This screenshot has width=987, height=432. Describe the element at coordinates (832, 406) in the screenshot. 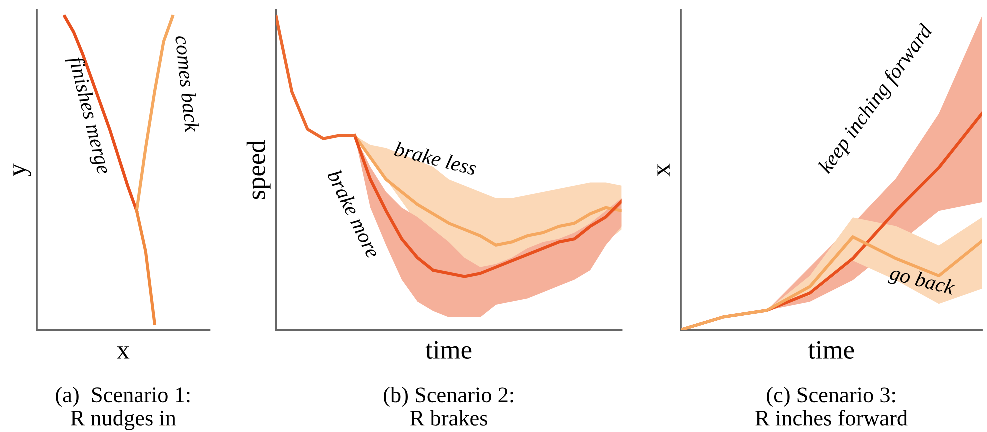

I see `text: (c) Scenario 3: R inches forward` at that location.